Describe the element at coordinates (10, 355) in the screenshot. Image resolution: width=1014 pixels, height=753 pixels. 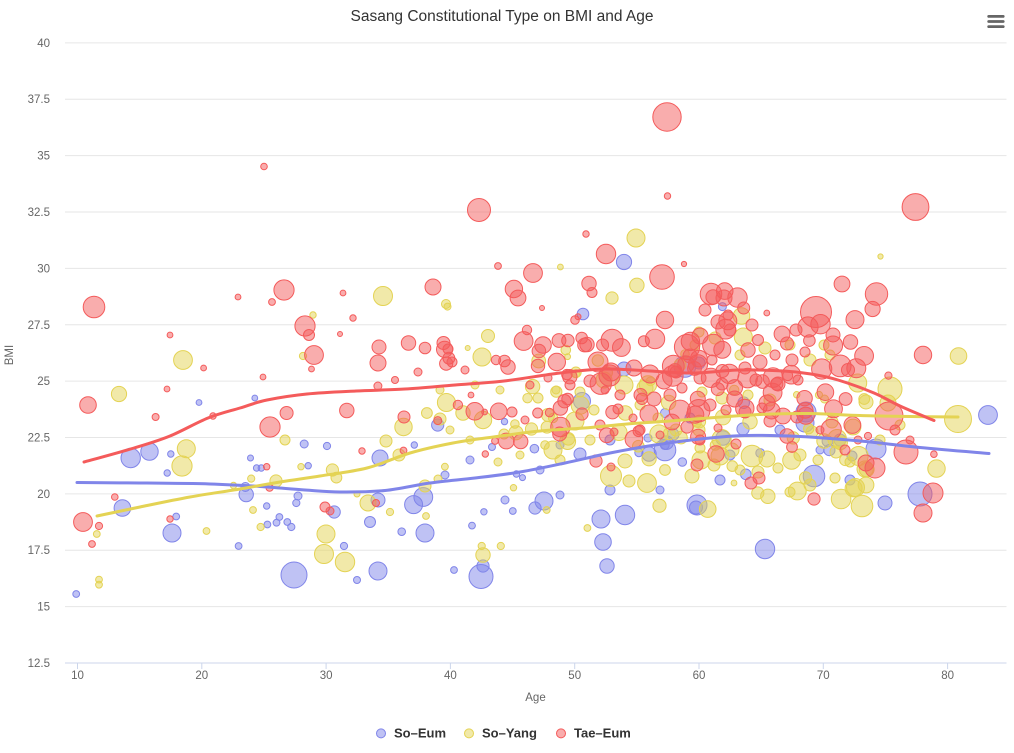
I see `svg-text: BMI` at that location.